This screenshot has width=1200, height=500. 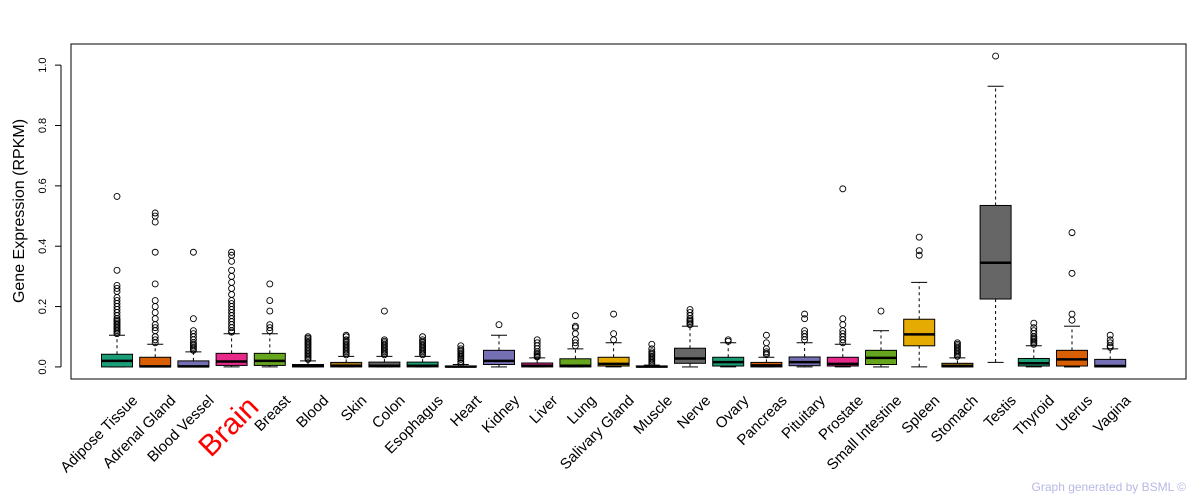 I want to click on x-tick-label: Kidney, so click(x=501, y=414).